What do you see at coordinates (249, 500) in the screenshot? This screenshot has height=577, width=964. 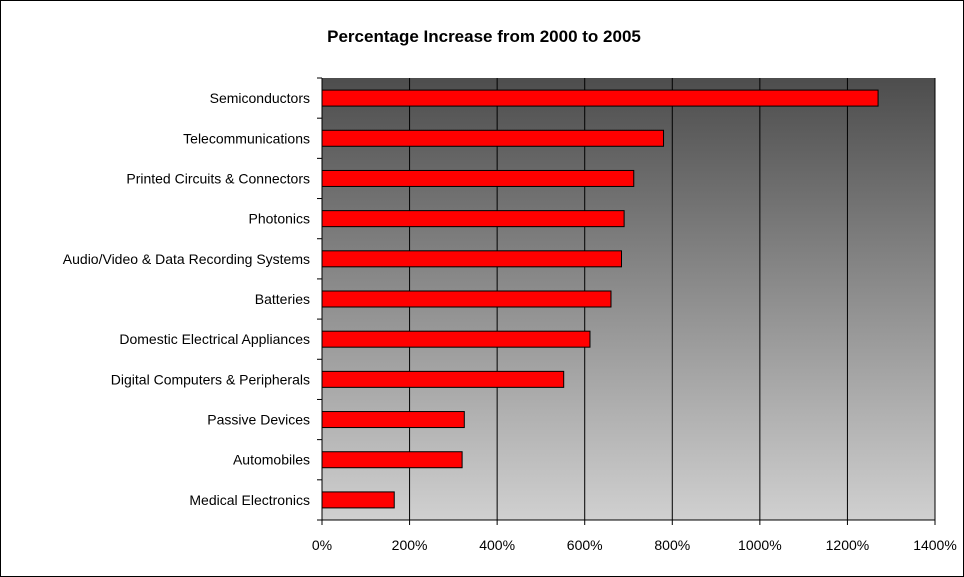 I see `category-label: Medical Electronics` at bounding box center [249, 500].